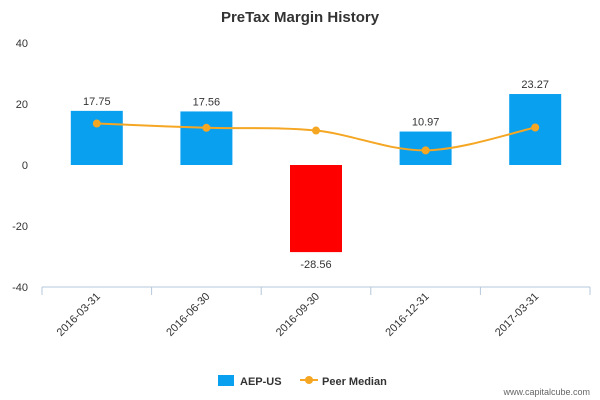 Image resolution: width=600 pixels, height=400 pixels. I want to click on data-label: -28.56, so click(315, 265).